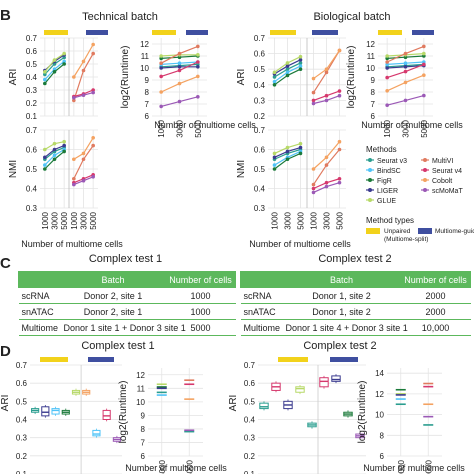 The height and width of the screenshot is (474, 474). I want to click on legend-type-line: (Multiome-split), so click(406, 239).